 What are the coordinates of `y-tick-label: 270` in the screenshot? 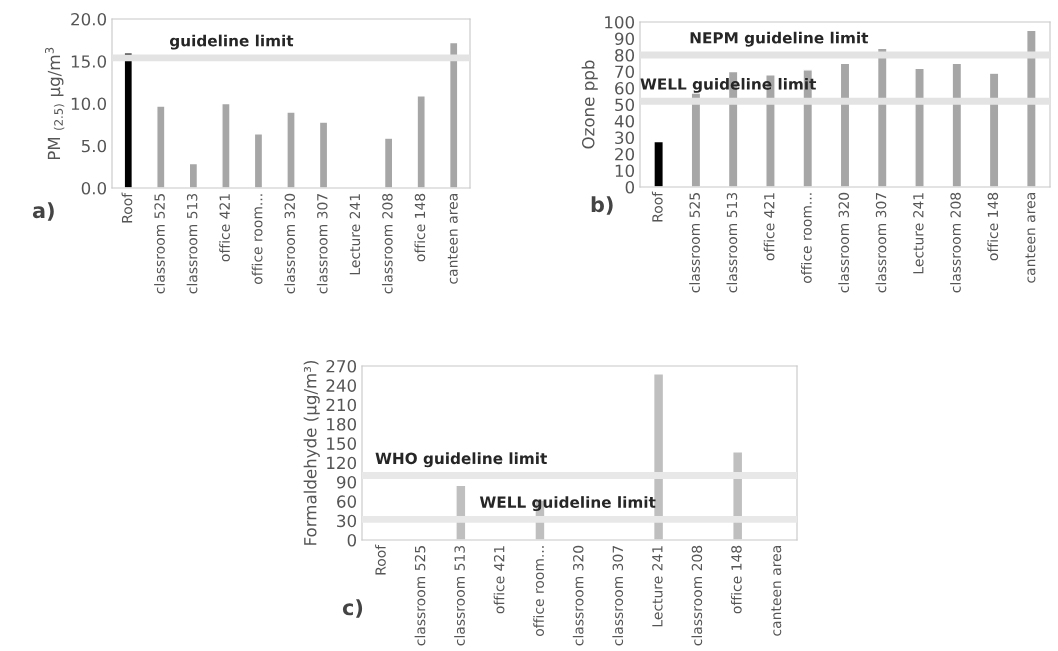 It's located at (341, 366).